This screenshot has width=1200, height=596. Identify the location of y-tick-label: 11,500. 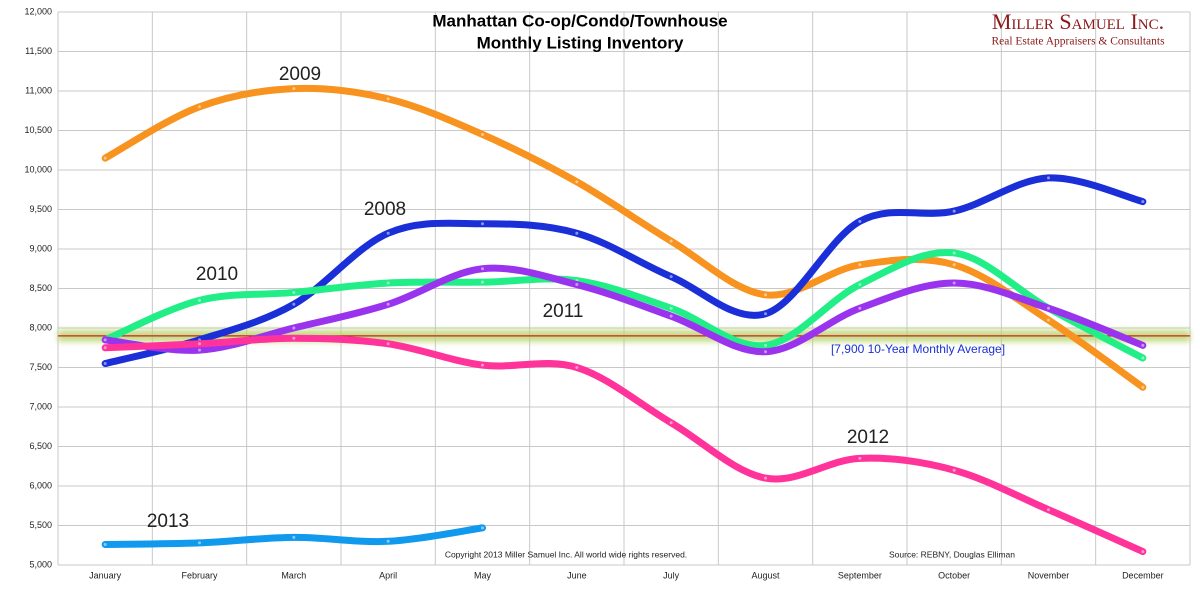
(38, 51).